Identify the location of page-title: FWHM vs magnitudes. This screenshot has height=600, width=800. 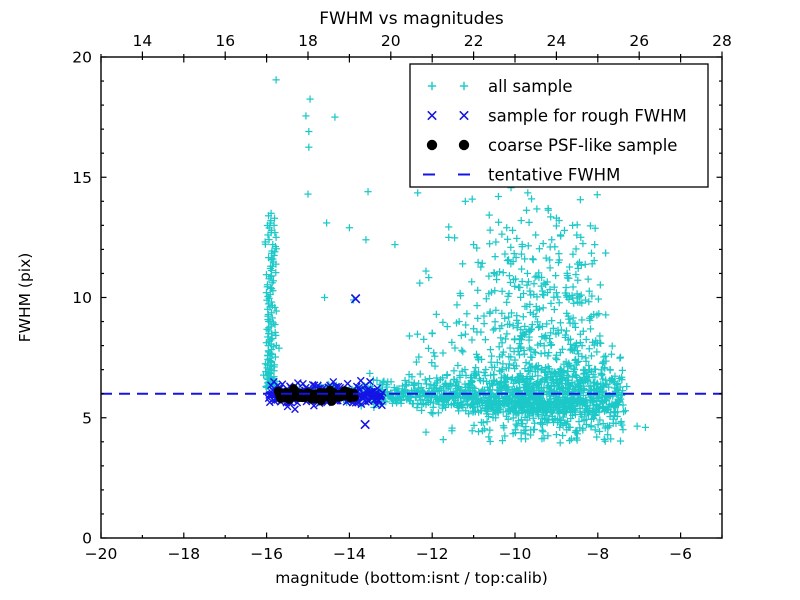
(411, 19).